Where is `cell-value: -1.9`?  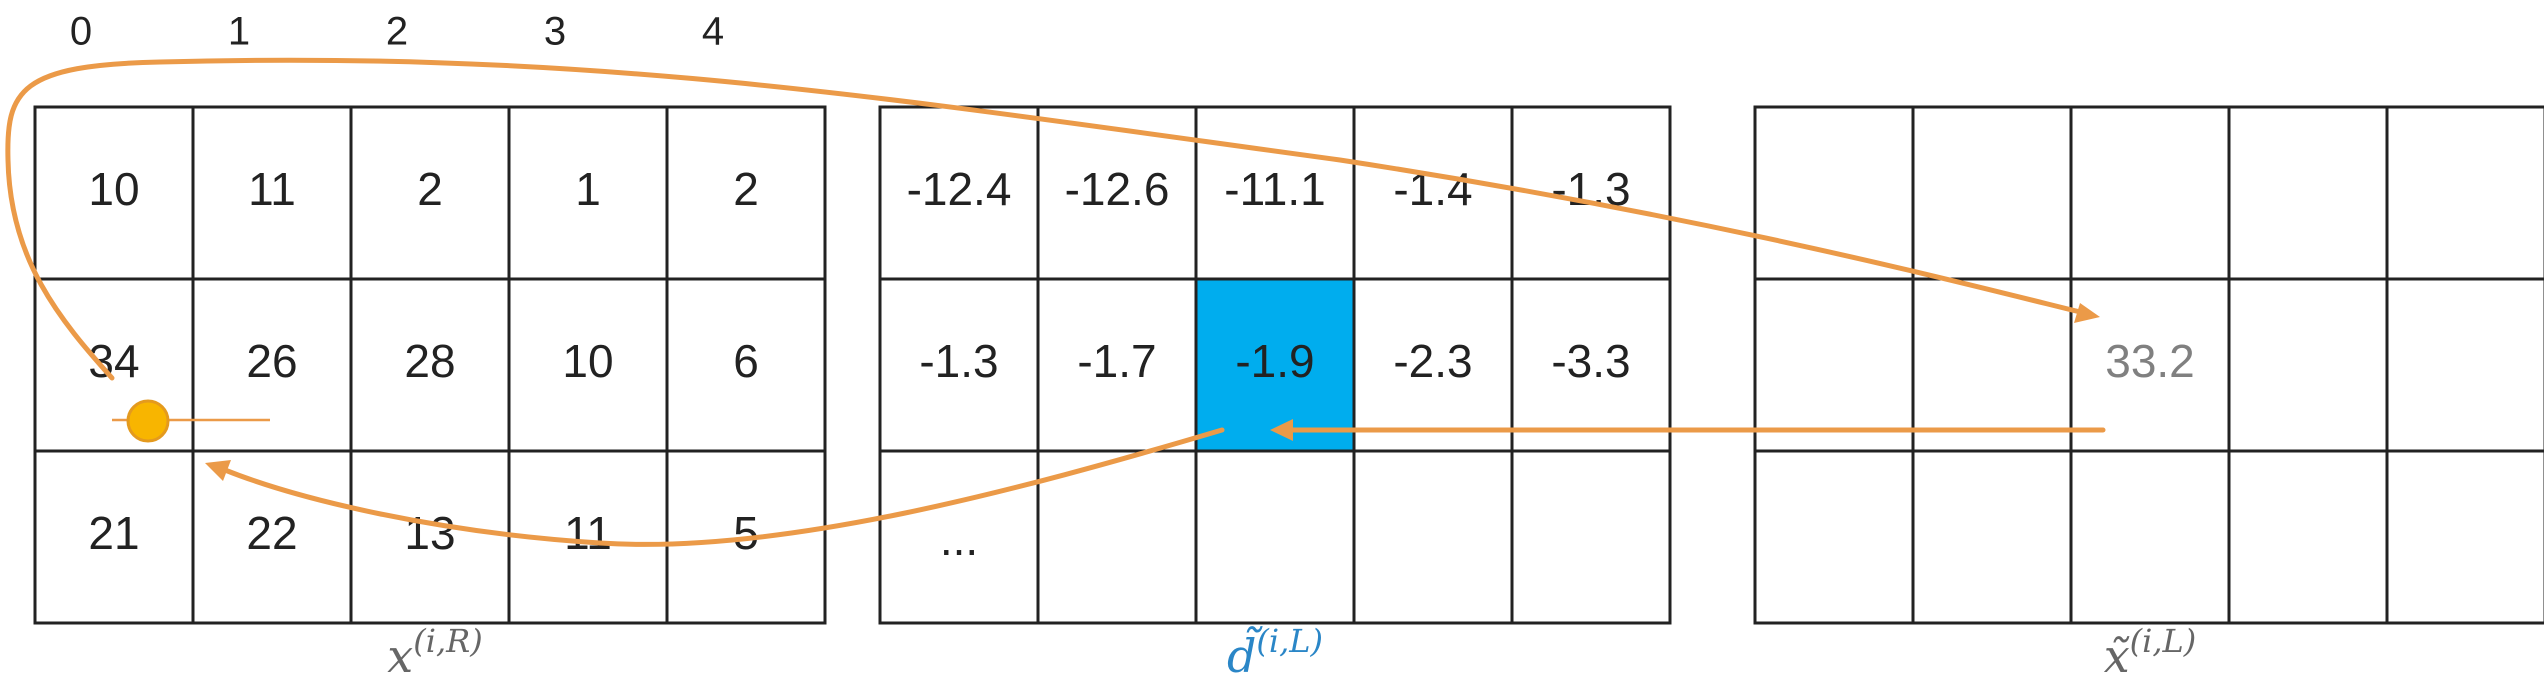 cell-value: -1.9 is located at coordinates (1274, 361).